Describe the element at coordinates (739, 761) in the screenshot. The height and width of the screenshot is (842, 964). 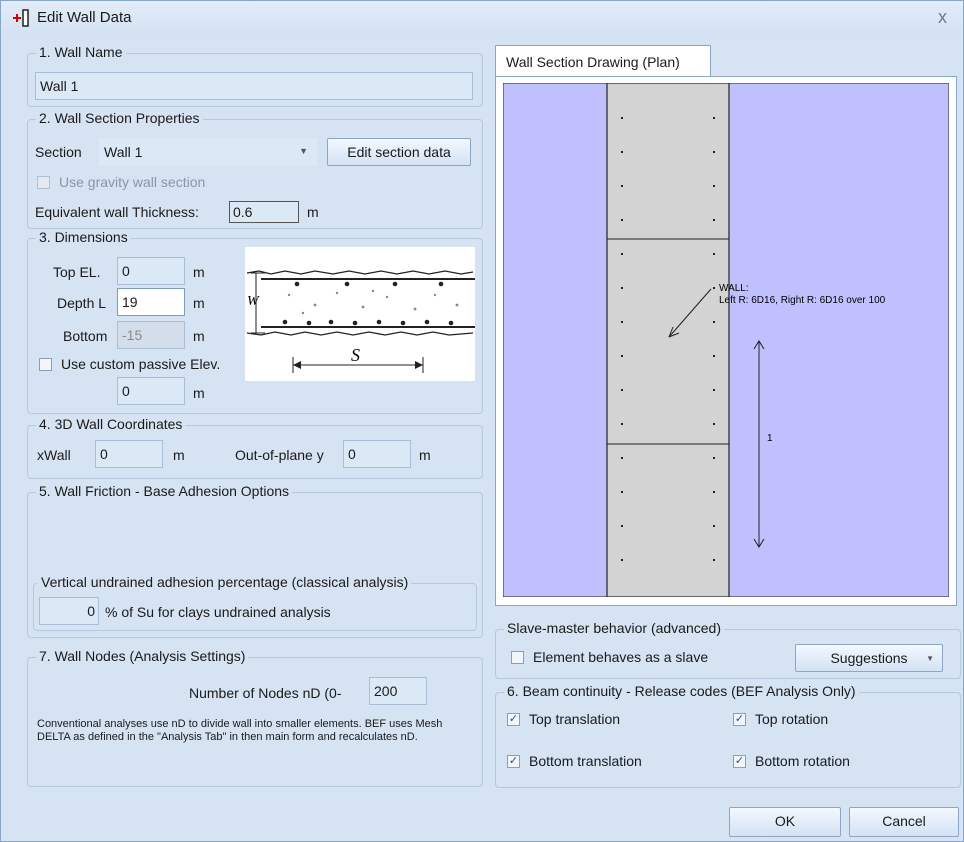
I see `bottom-rotation-checkbox: ✓` at that location.